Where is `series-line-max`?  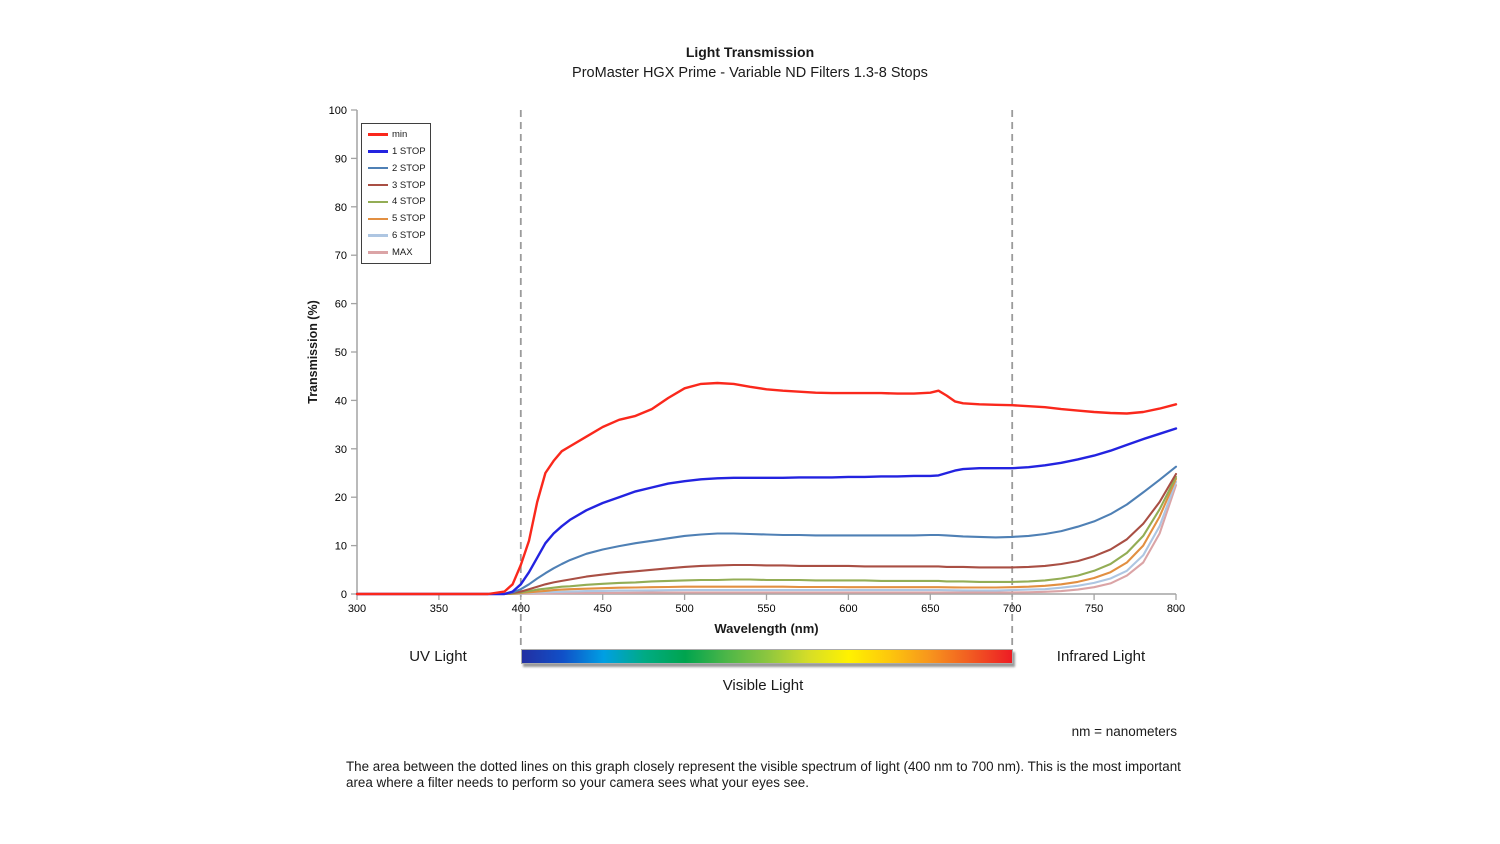
series-line-max is located at coordinates (766, 540).